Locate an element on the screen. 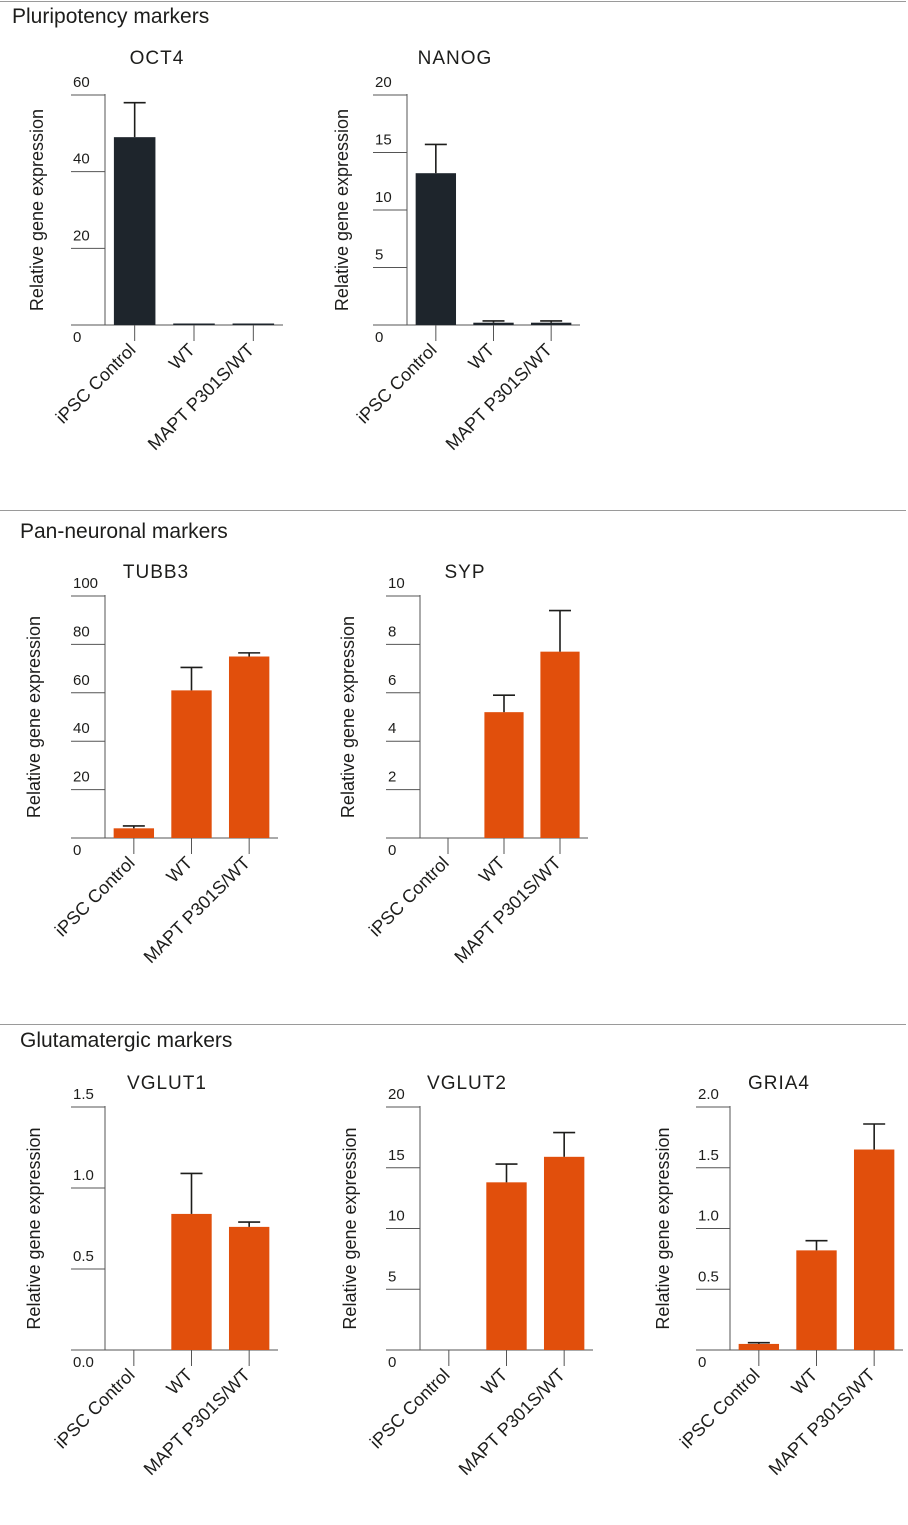  y-tick-label: 8 is located at coordinates (392, 631).